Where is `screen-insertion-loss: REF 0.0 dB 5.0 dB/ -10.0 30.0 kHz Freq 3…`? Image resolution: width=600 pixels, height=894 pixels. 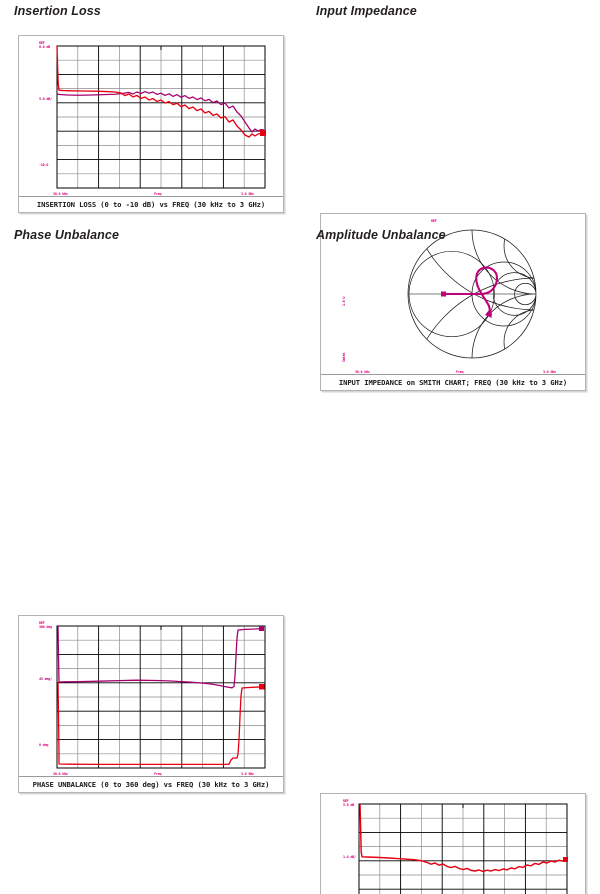 screen-insertion-loss: REF 0.0 dB 5.0 dB/ -10.0 30.0 kHz Freq 3… is located at coordinates (151, 124).